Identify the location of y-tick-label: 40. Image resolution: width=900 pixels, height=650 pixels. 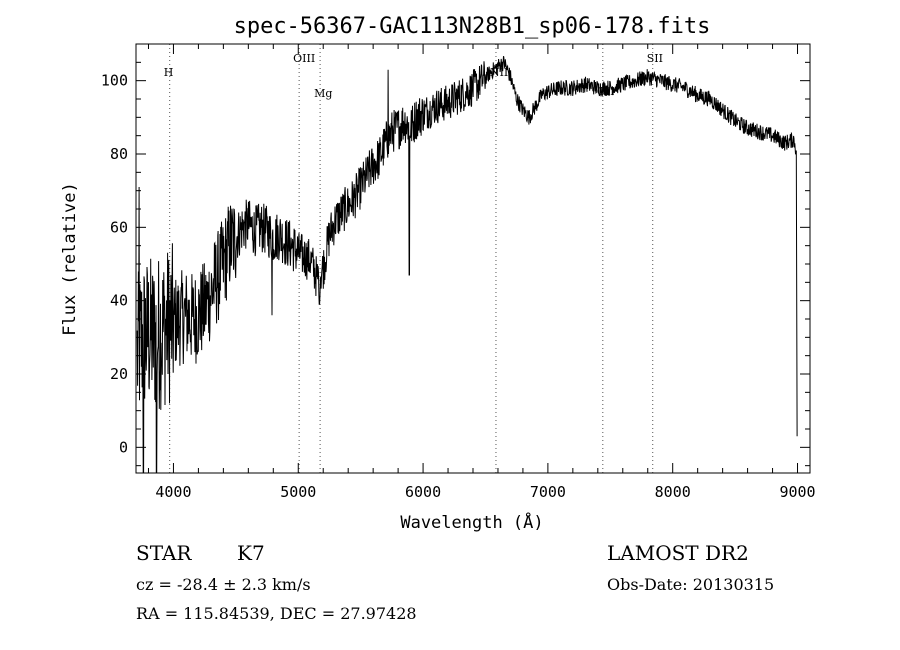
(119, 301).